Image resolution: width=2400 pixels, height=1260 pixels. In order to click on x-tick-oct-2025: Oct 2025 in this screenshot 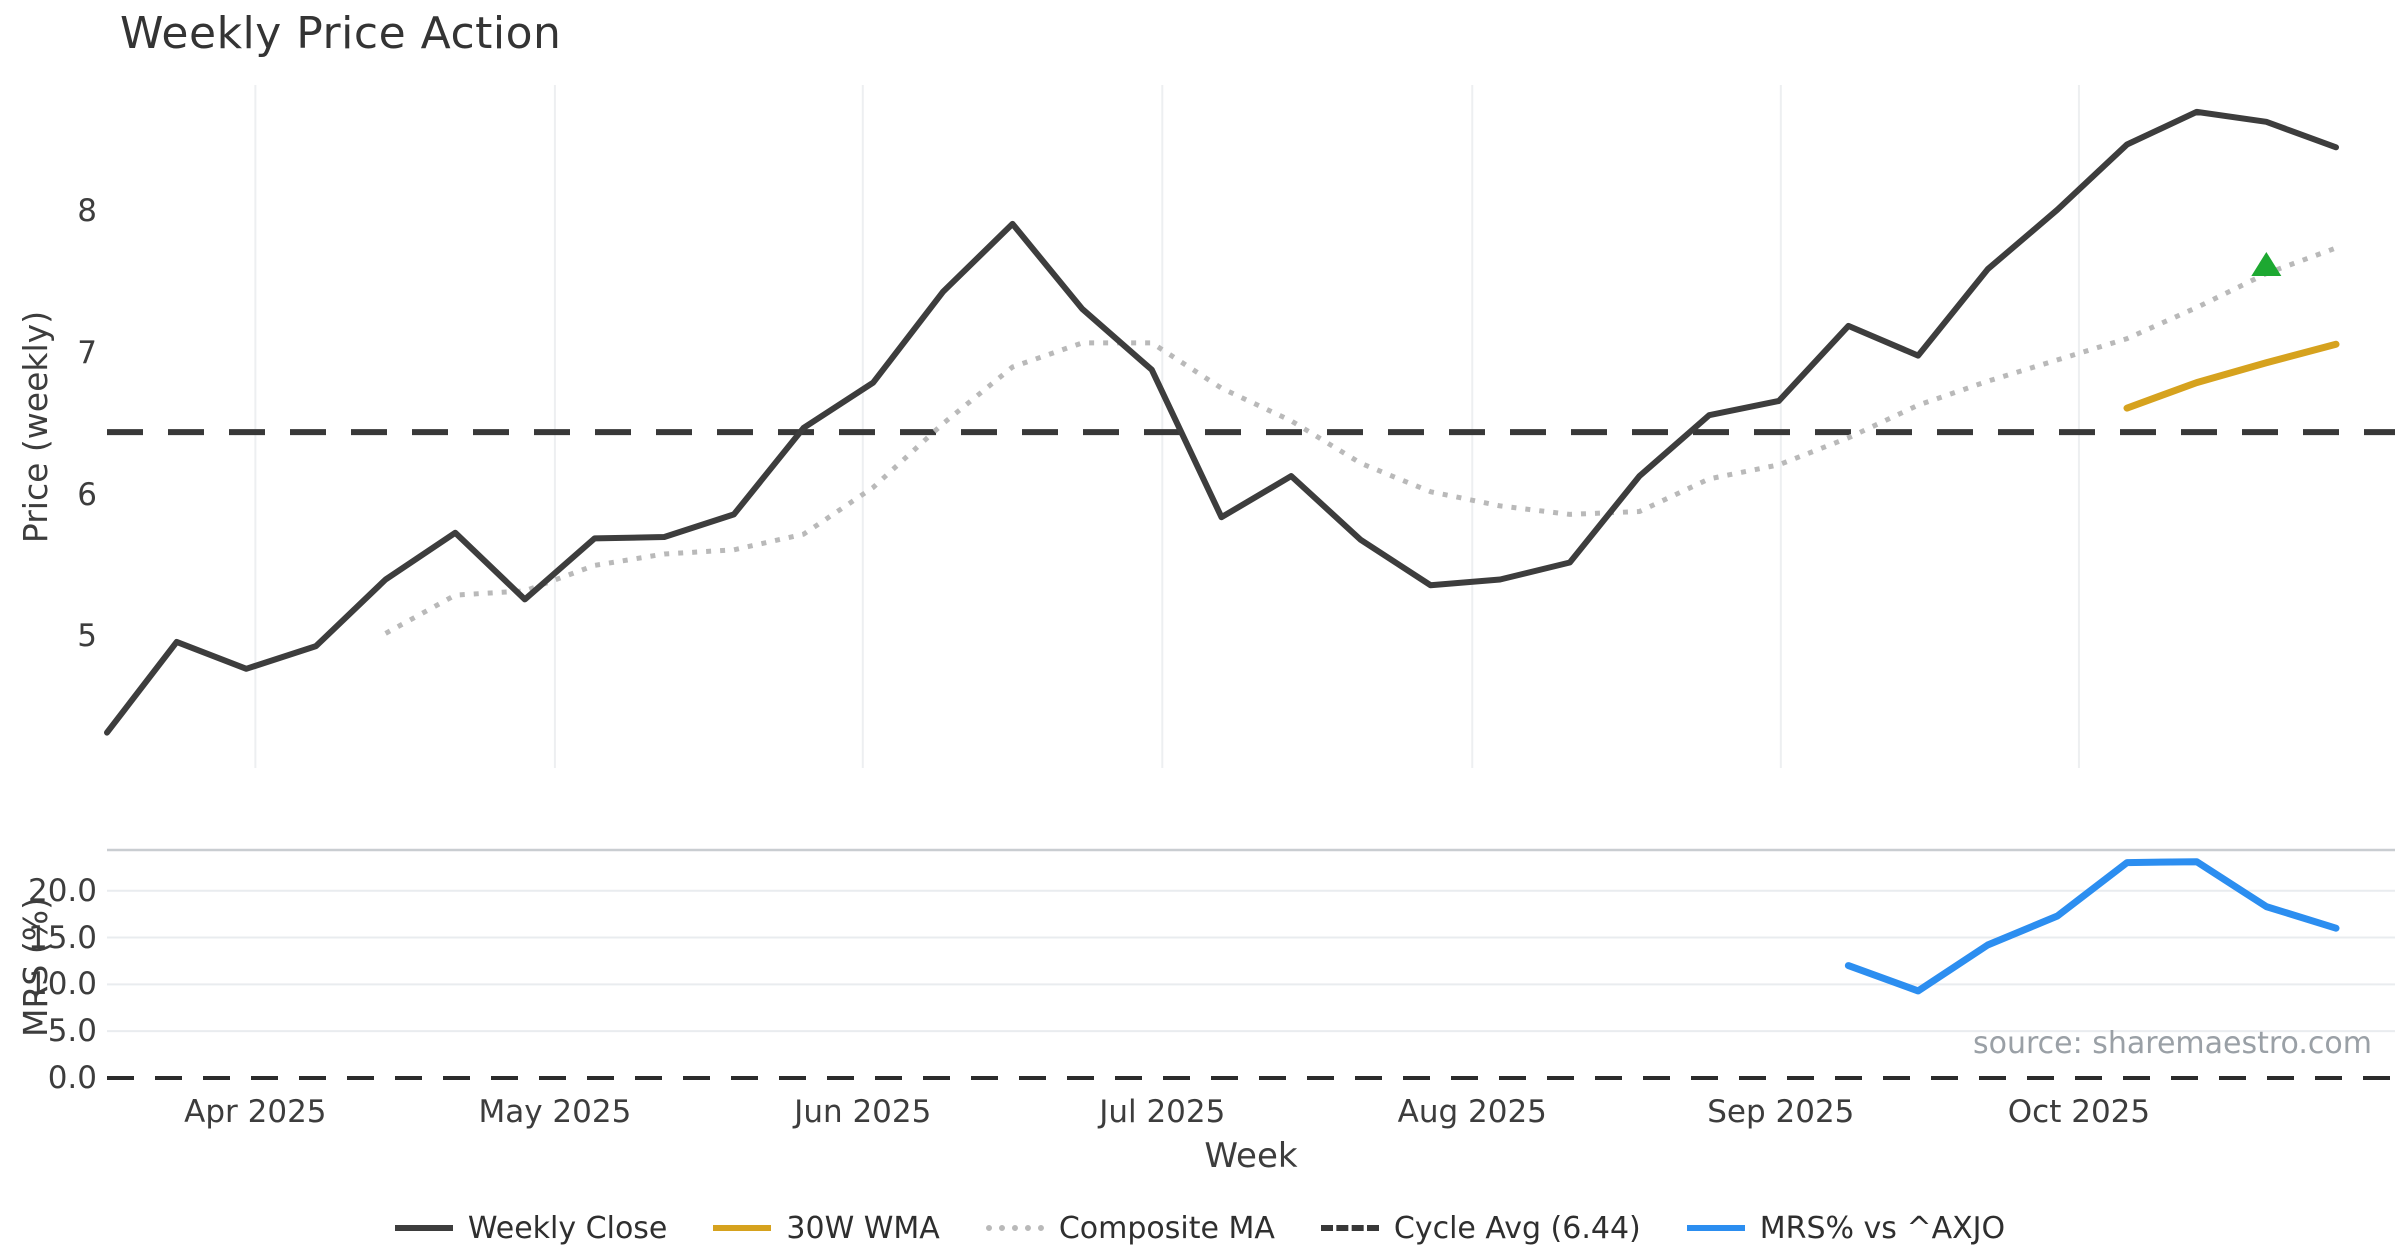, I will do `click(2079, 1112)`.